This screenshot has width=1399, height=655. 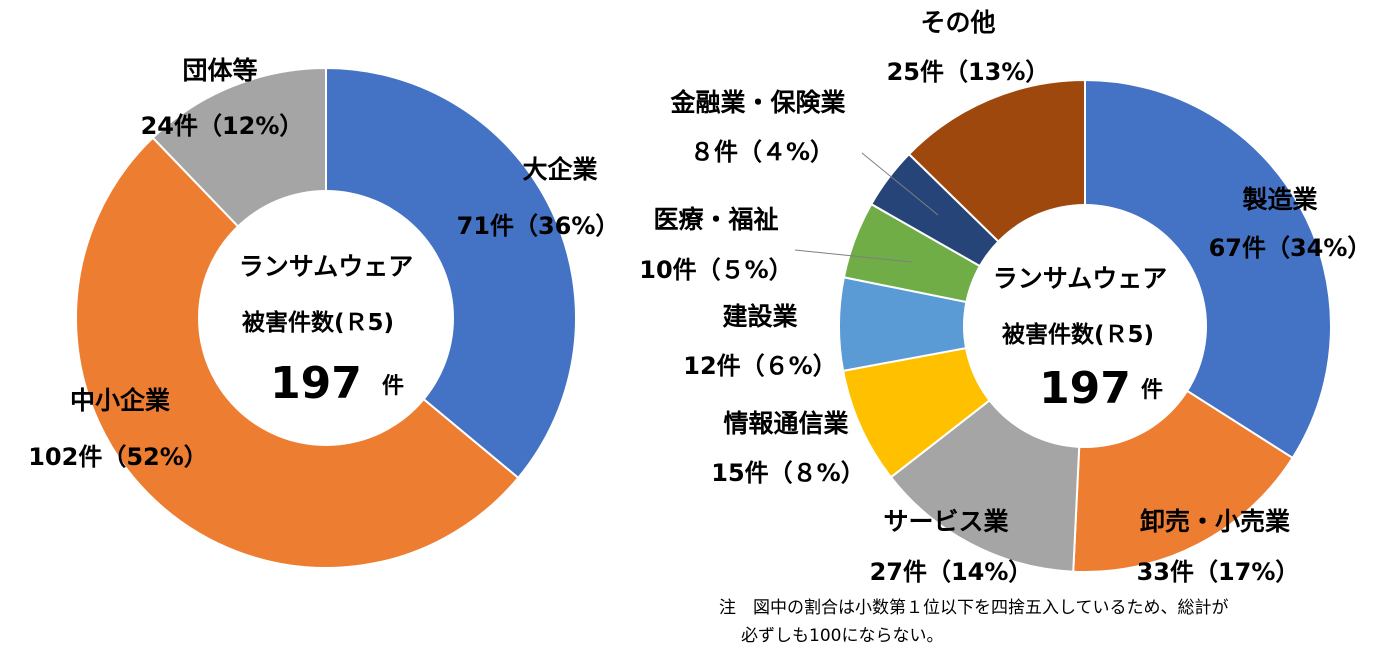 What do you see at coordinates (538, 226) in the screenshot?
I see `slice-value-large-company: 71件（36%）` at bounding box center [538, 226].